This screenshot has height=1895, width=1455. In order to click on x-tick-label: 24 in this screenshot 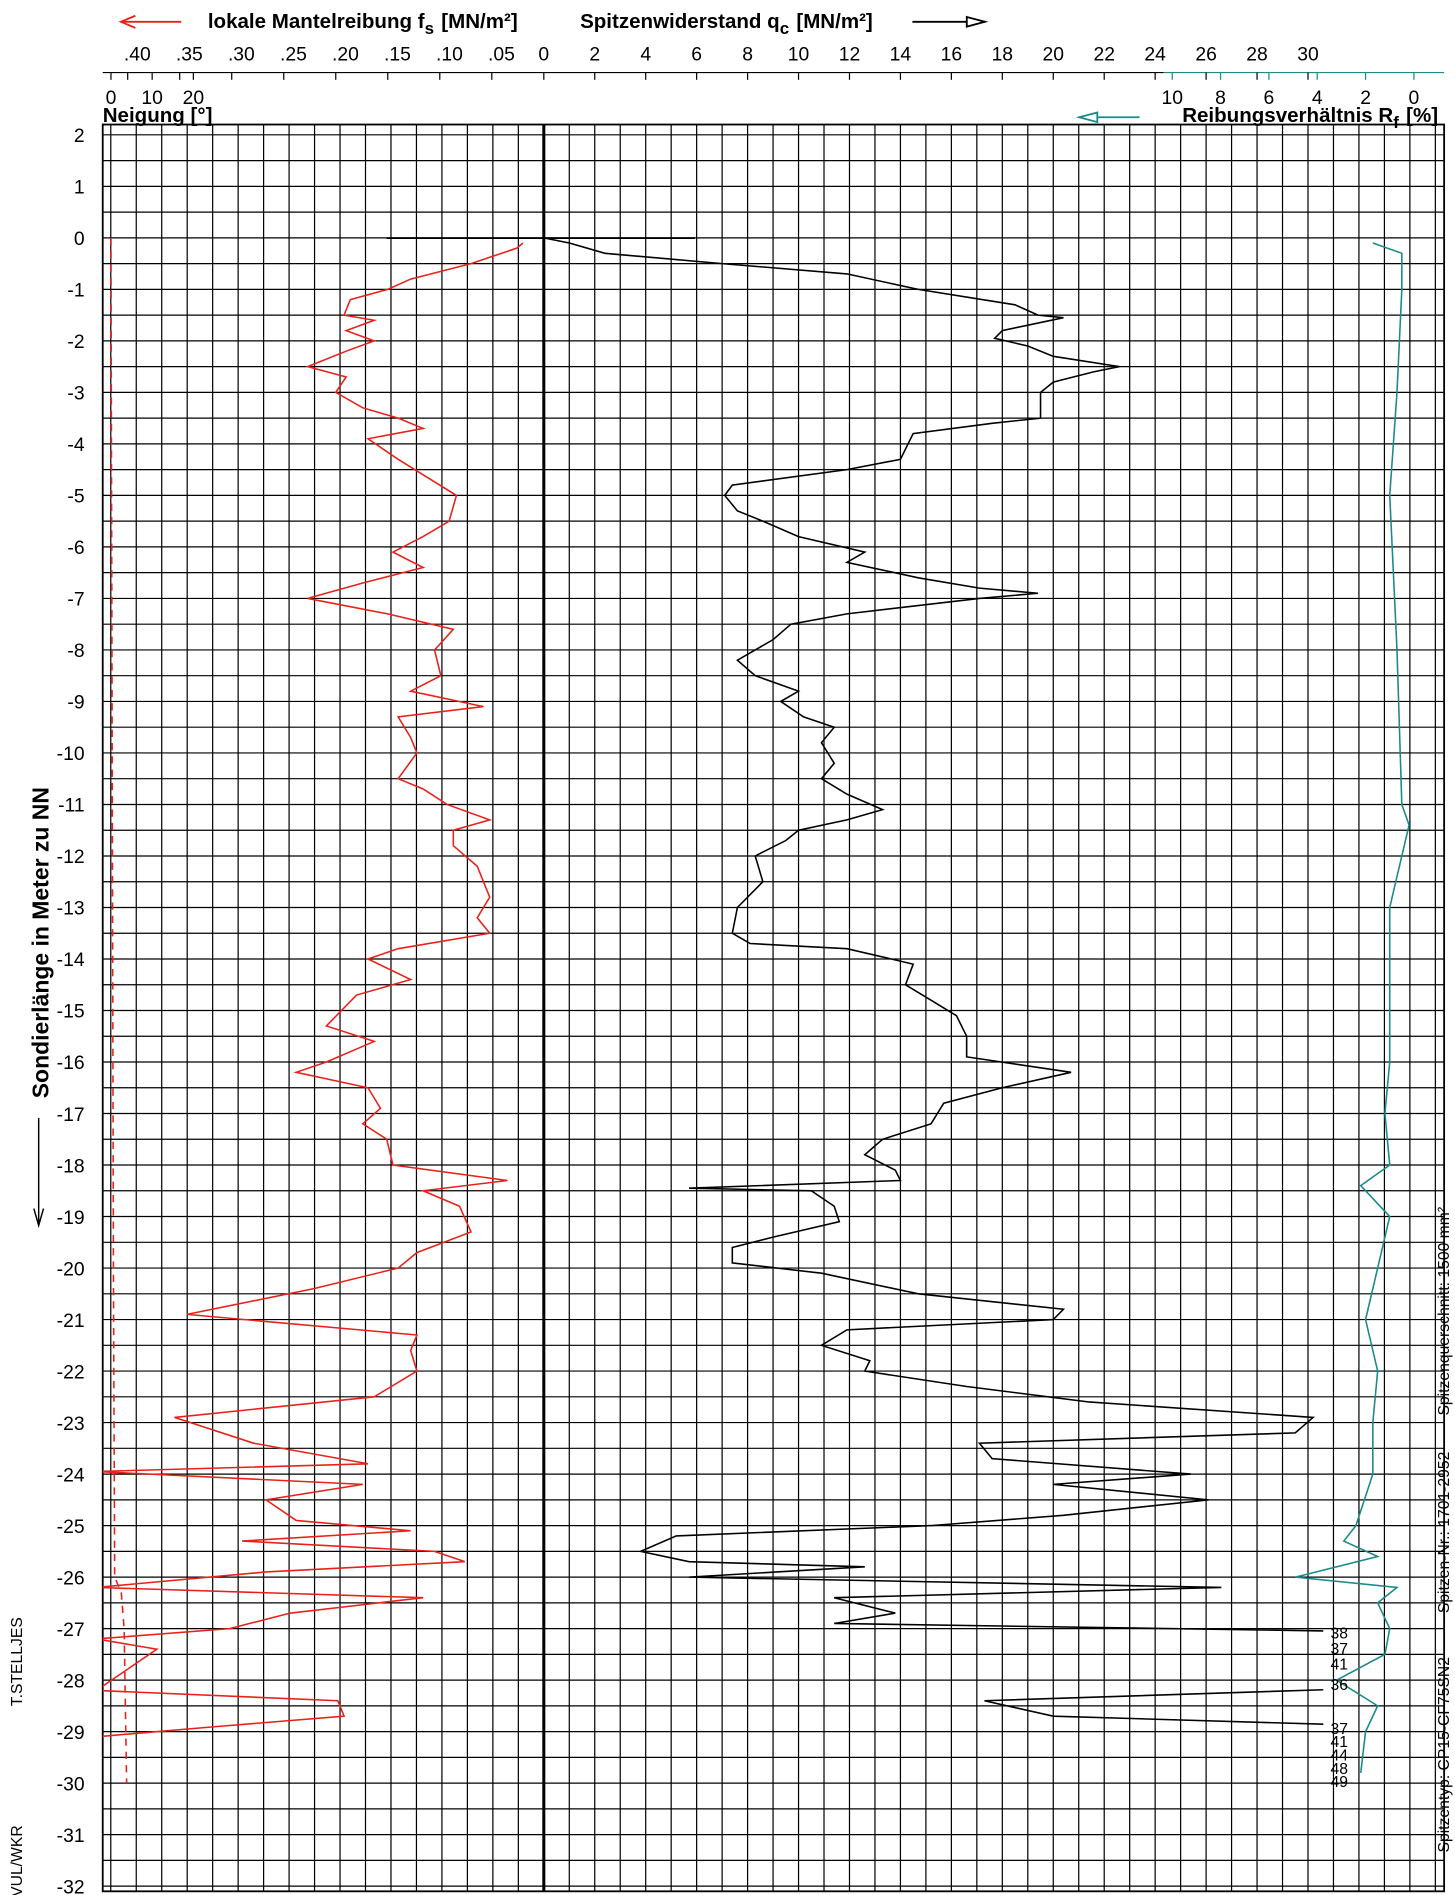, I will do `click(1155, 54)`.